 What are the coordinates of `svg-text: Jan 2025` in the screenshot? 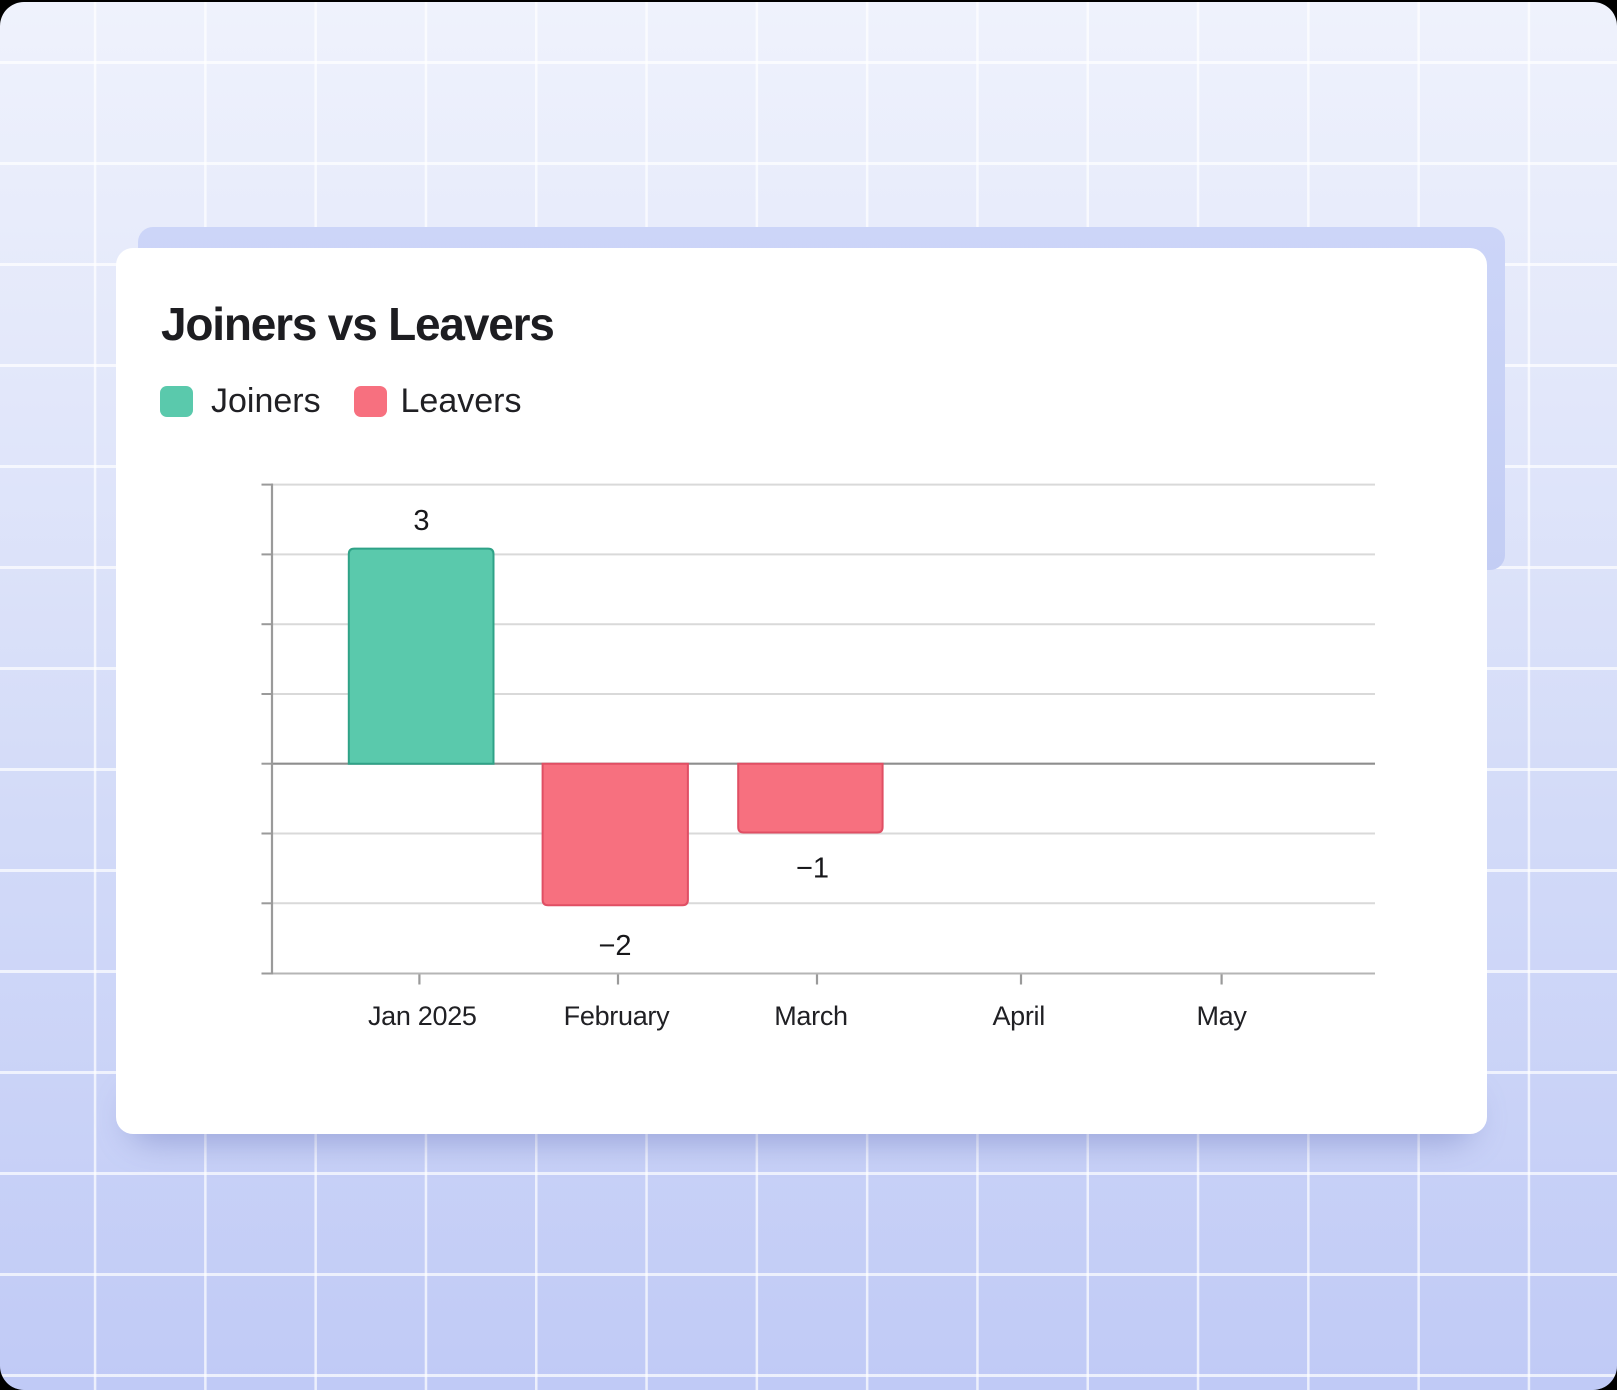 It's located at (422, 1016).